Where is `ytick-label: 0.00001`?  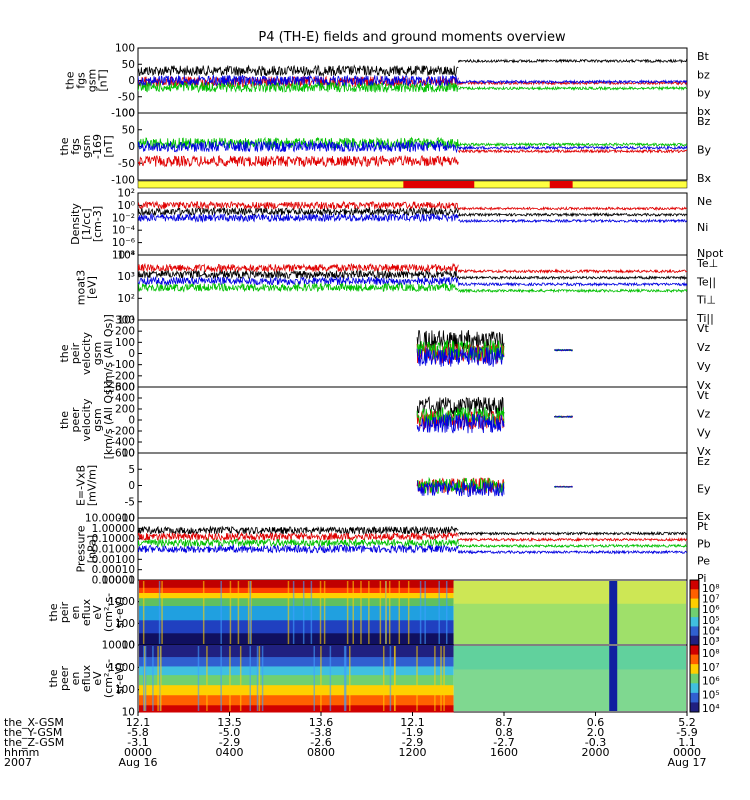 ytick-label: 0.00001 is located at coordinates (113, 581).